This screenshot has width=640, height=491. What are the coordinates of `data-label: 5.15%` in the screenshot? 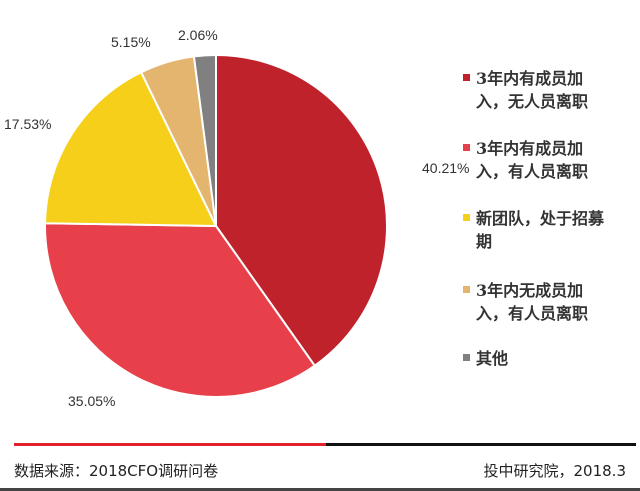 It's located at (131, 42).